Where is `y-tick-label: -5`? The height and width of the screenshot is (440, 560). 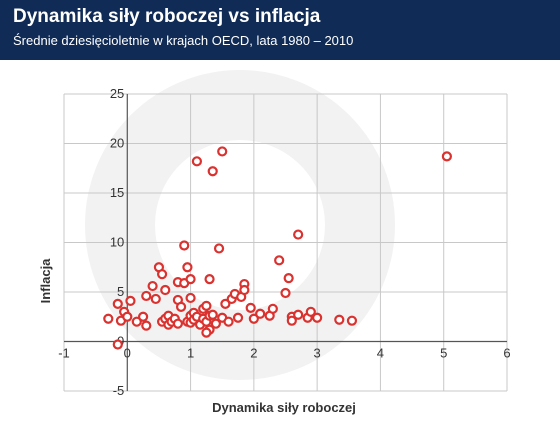 y-tick-label: -5 is located at coordinates (119, 390).